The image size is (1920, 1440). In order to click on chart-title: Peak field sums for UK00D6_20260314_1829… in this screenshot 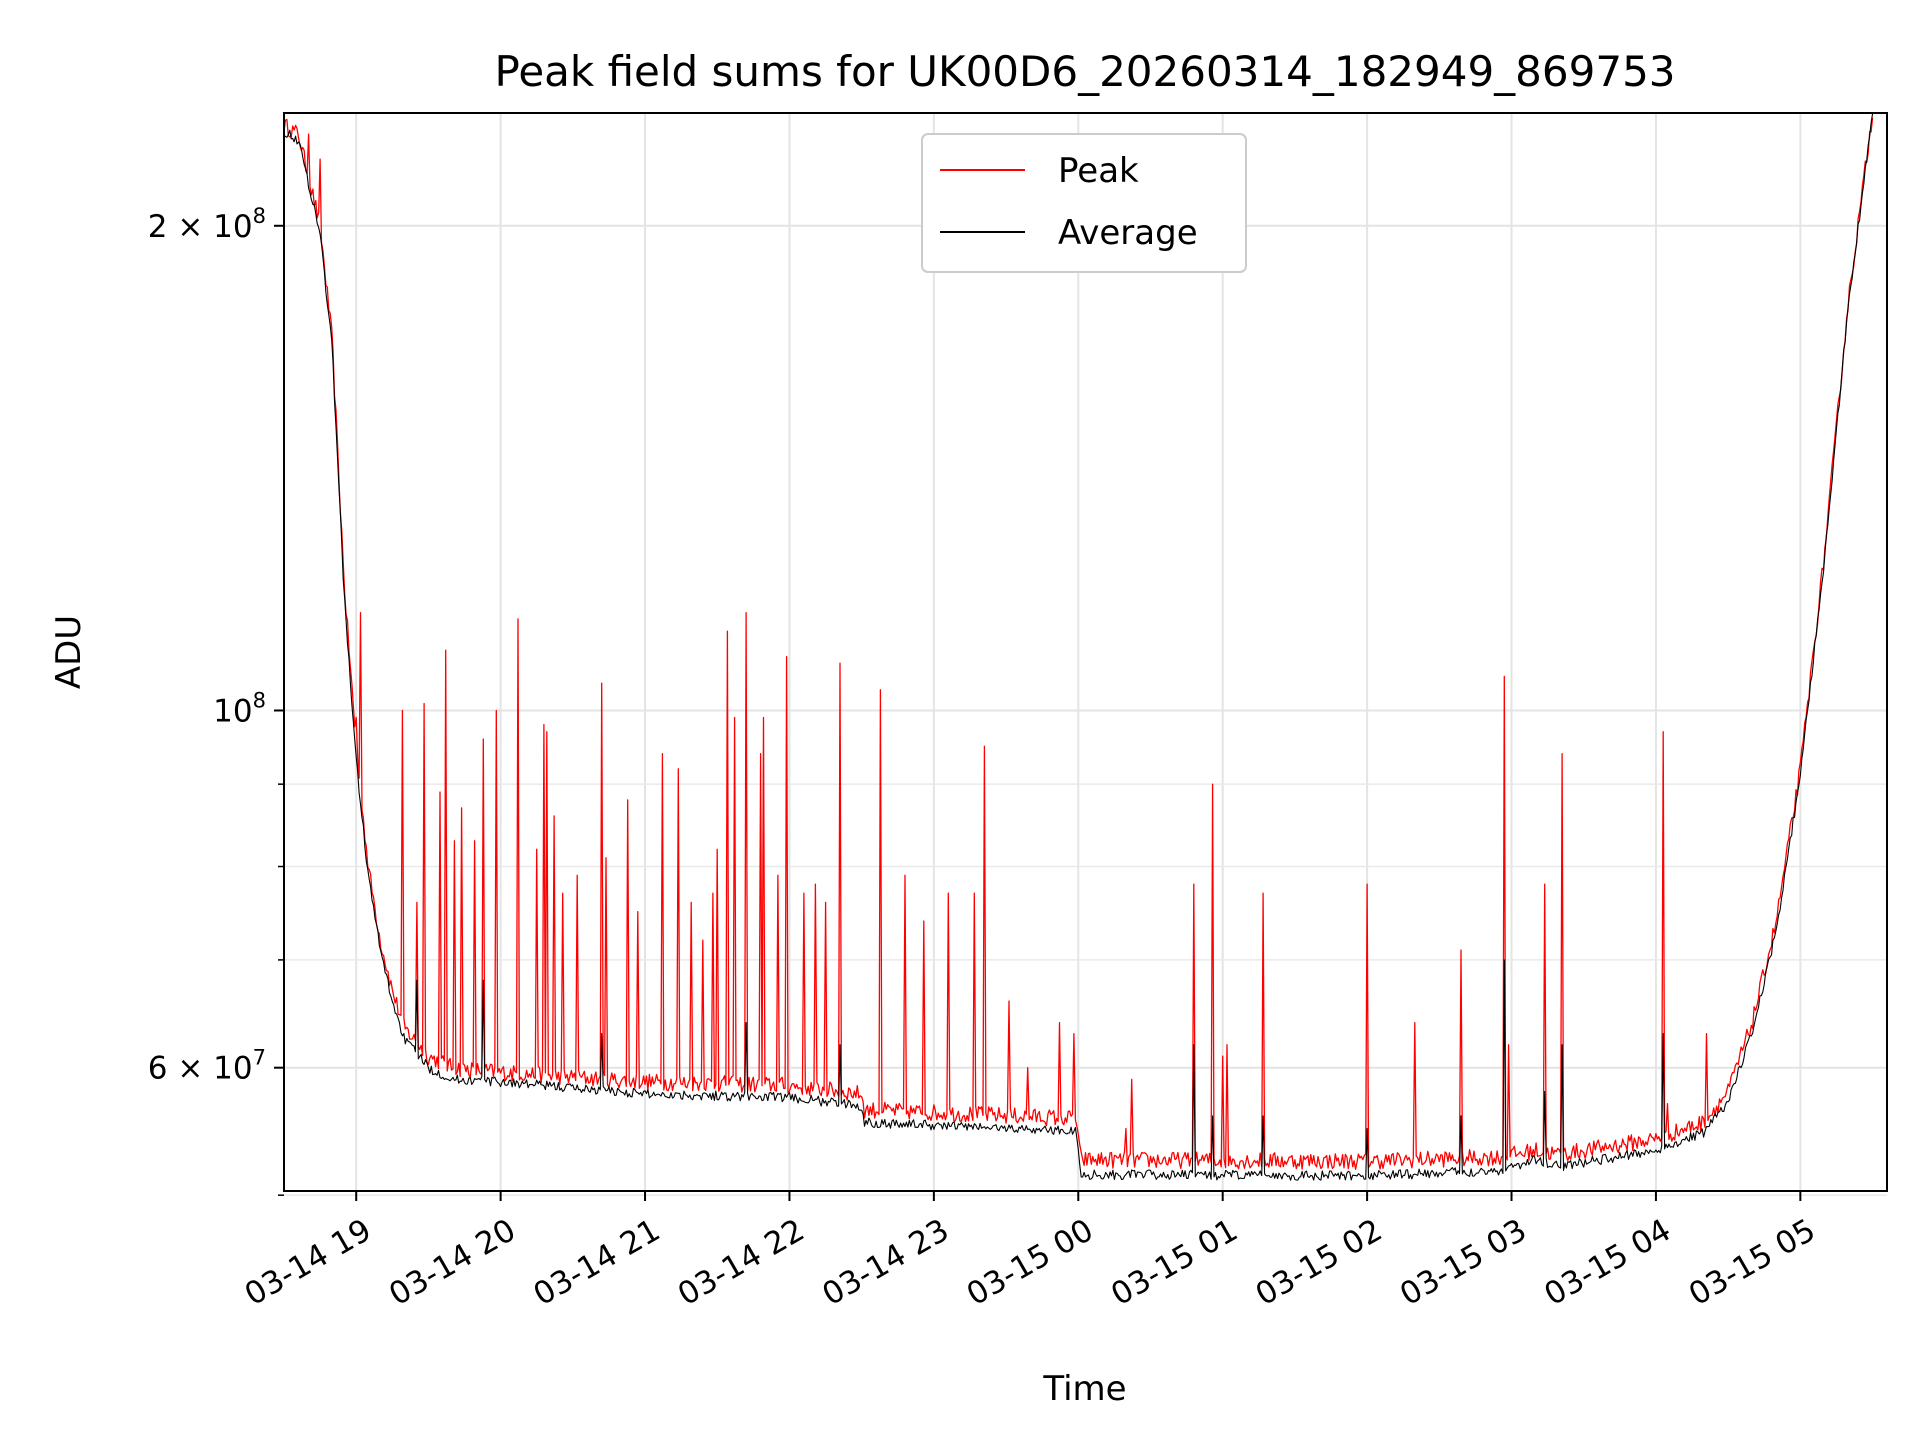, I will do `click(1084, 71)`.